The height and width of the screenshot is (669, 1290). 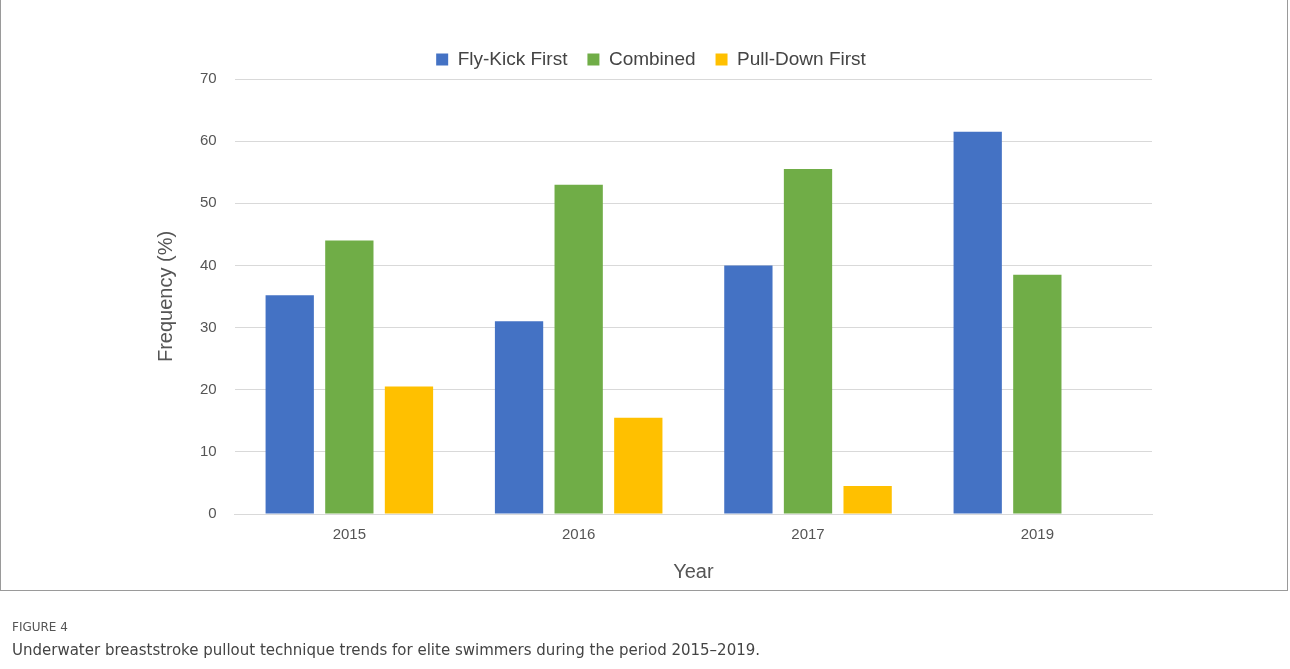 I want to click on y-axis-title: Frequency (%), so click(x=164, y=296).